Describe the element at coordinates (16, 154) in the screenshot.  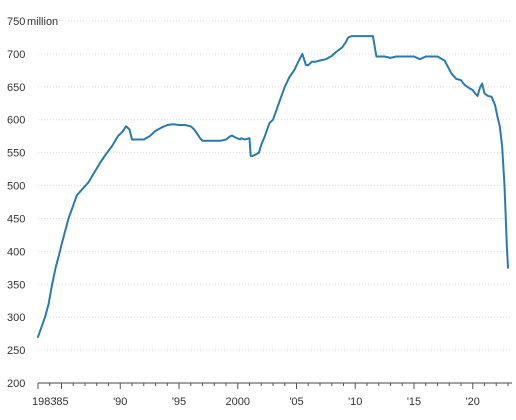
I see `y-tick-label: 550` at that location.